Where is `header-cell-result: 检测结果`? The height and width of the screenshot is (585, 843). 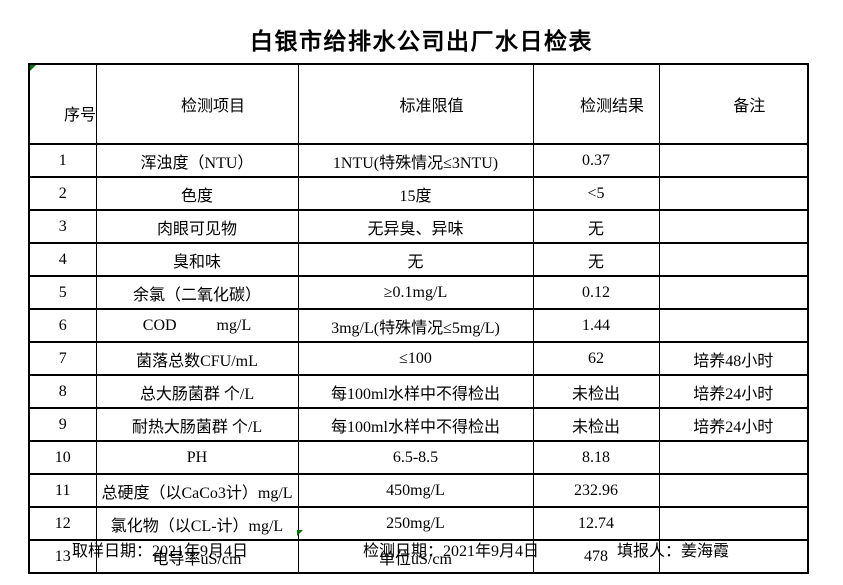 header-cell-result: 检测结果 is located at coordinates (596, 104).